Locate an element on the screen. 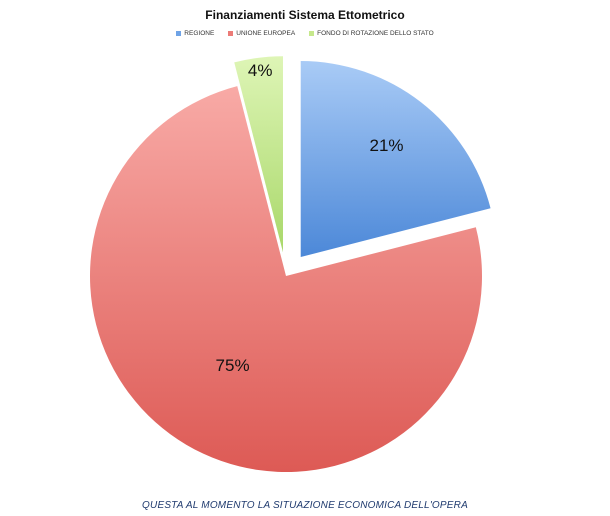  pie-slice-regione is located at coordinates (395, 159).